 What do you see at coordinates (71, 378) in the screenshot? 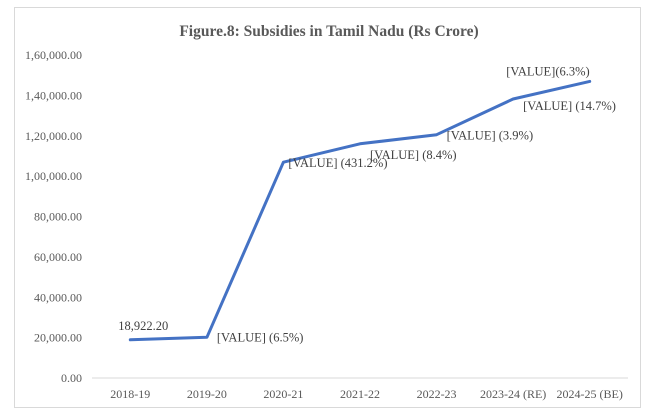
I see `y-tick-label: 0.00` at bounding box center [71, 378].